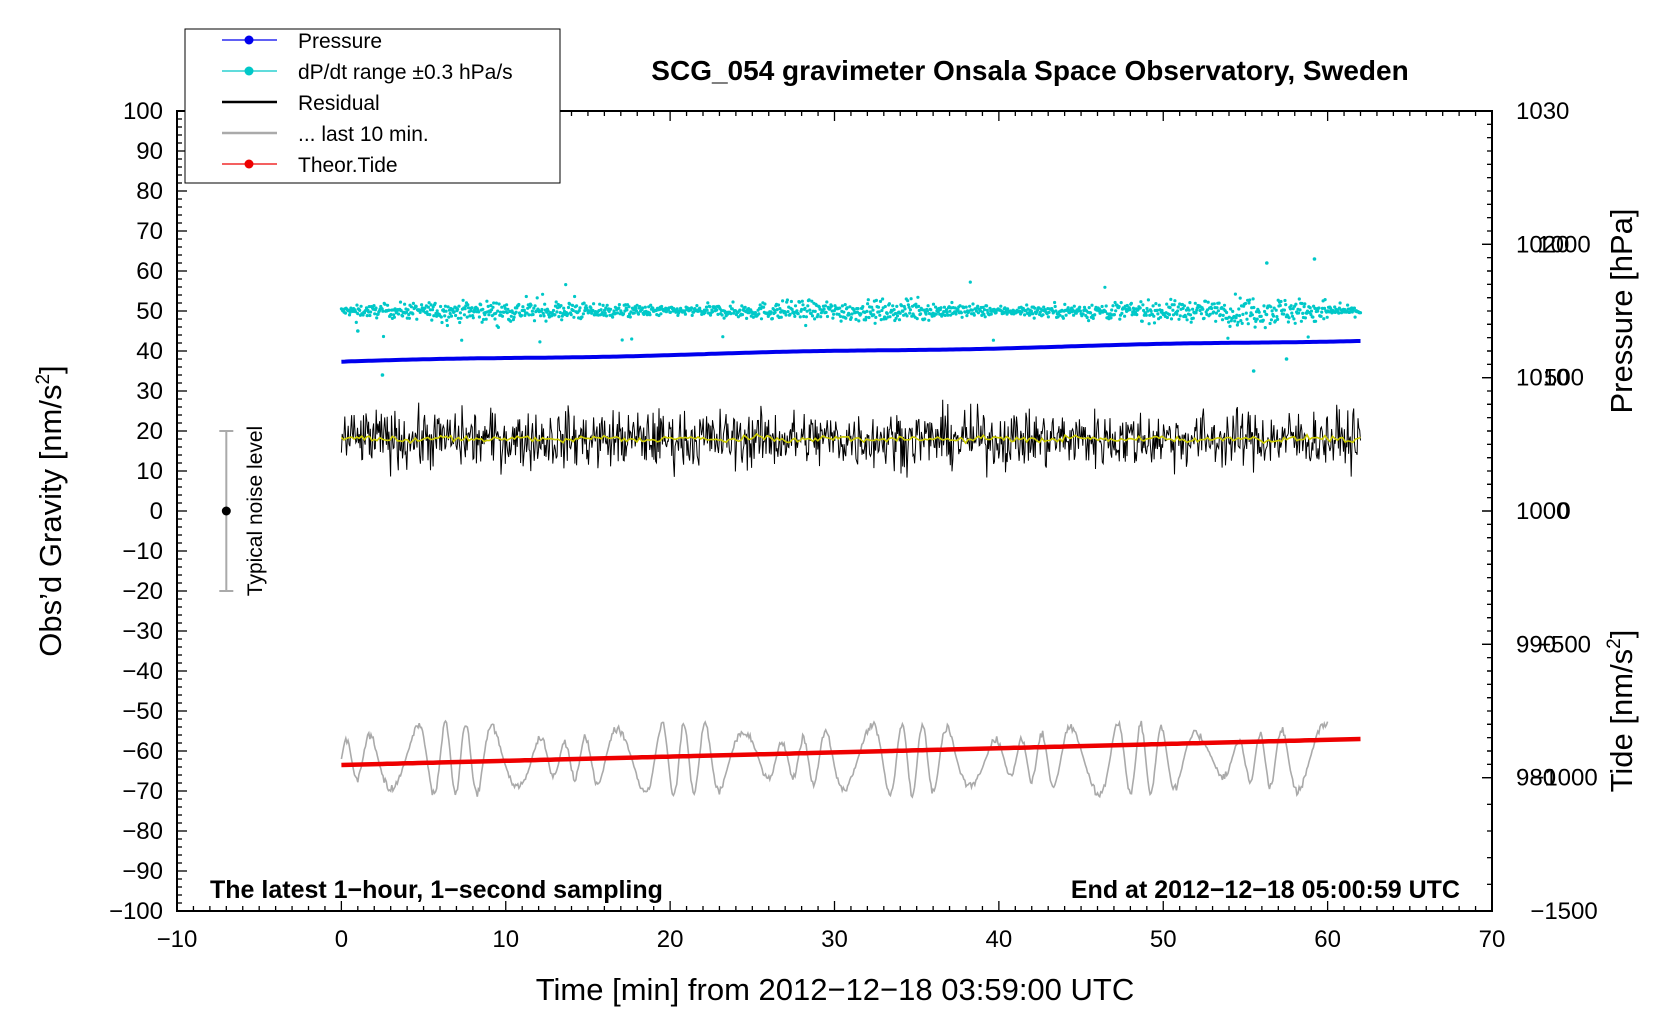 This screenshot has height=1020, width=1676. Describe the element at coordinates (255, 511) in the screenshot. I see `noise-indicator-label: Typical noise level` at that location.